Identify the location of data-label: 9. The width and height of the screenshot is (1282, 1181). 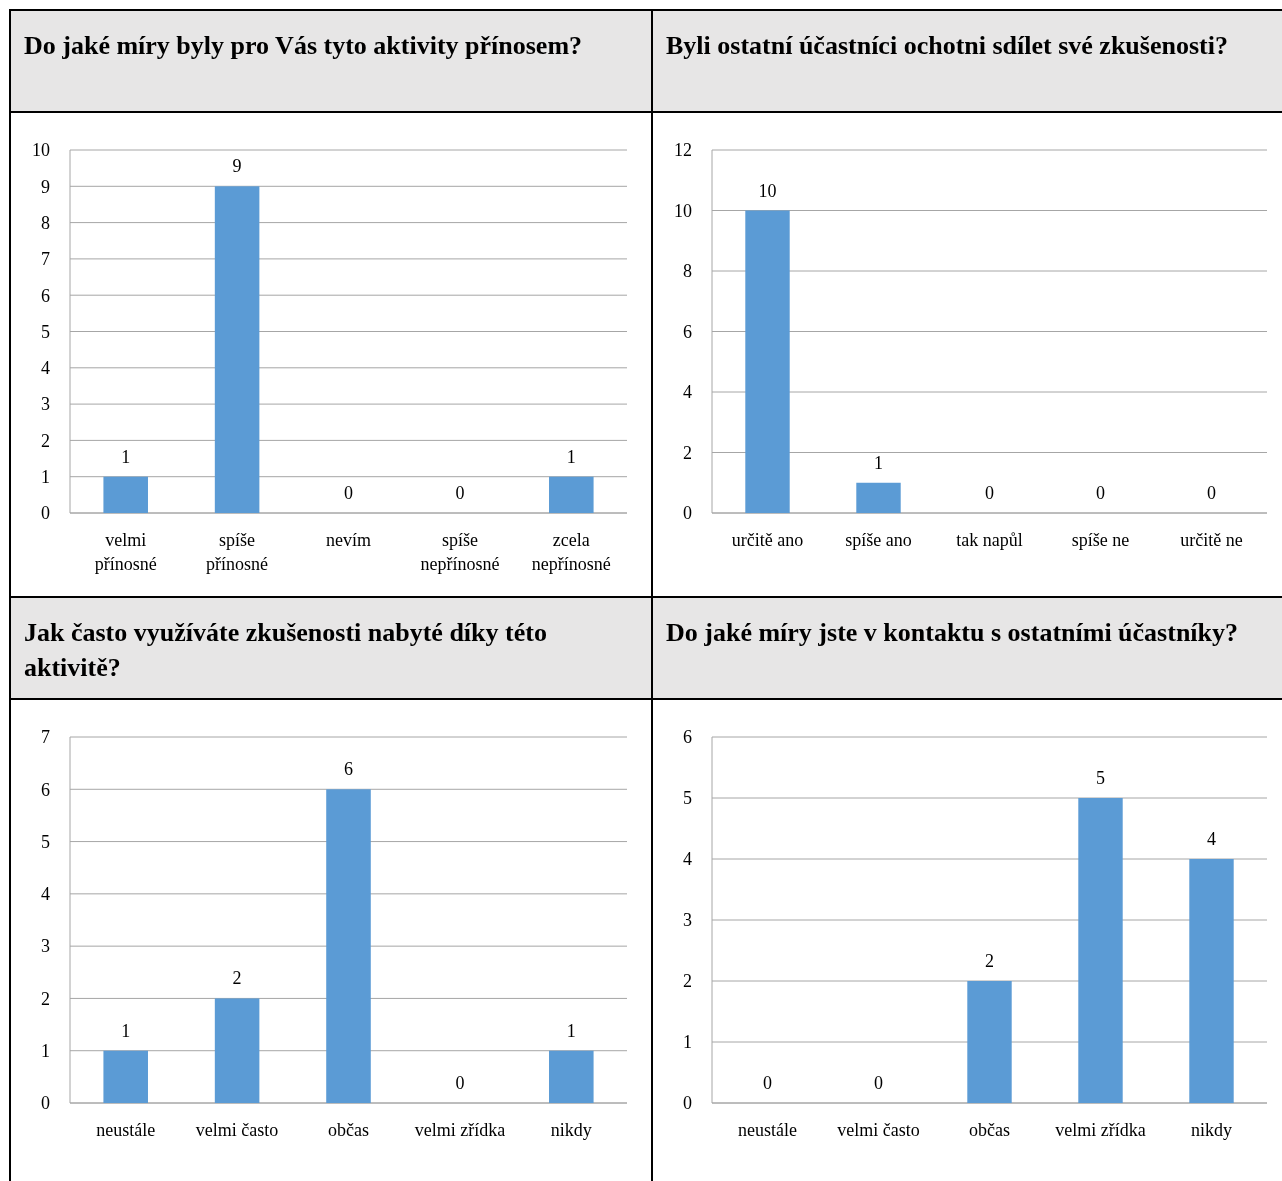
(237, 166).